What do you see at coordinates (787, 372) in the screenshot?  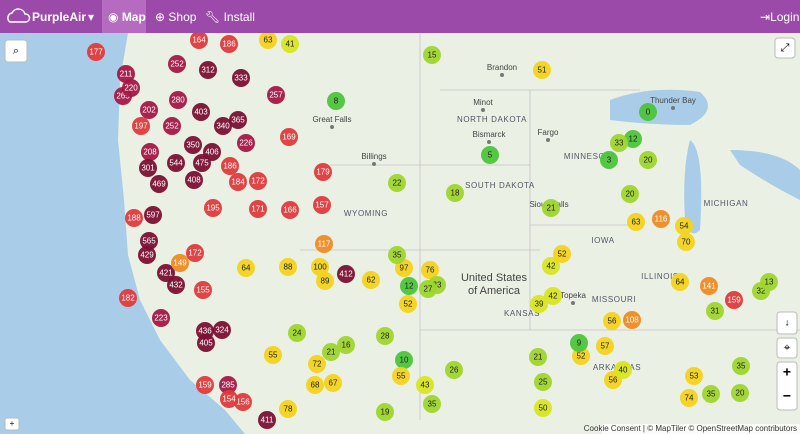 I see `zoom-in: +` at bounding box center [787, 372].